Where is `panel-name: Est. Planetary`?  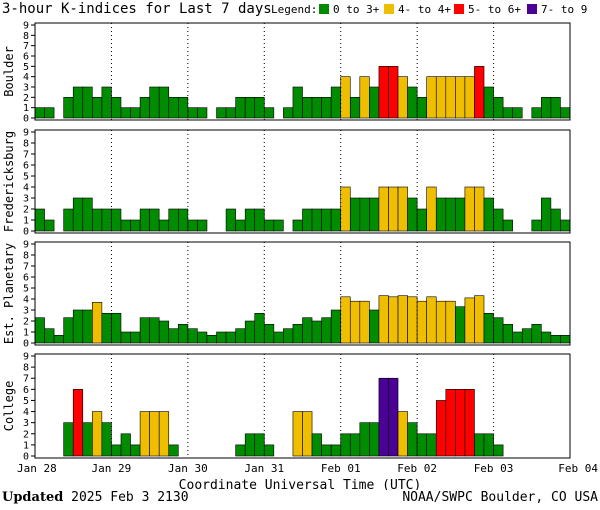
panel-name: Est. Planetary is located at coordinates (9, 293).